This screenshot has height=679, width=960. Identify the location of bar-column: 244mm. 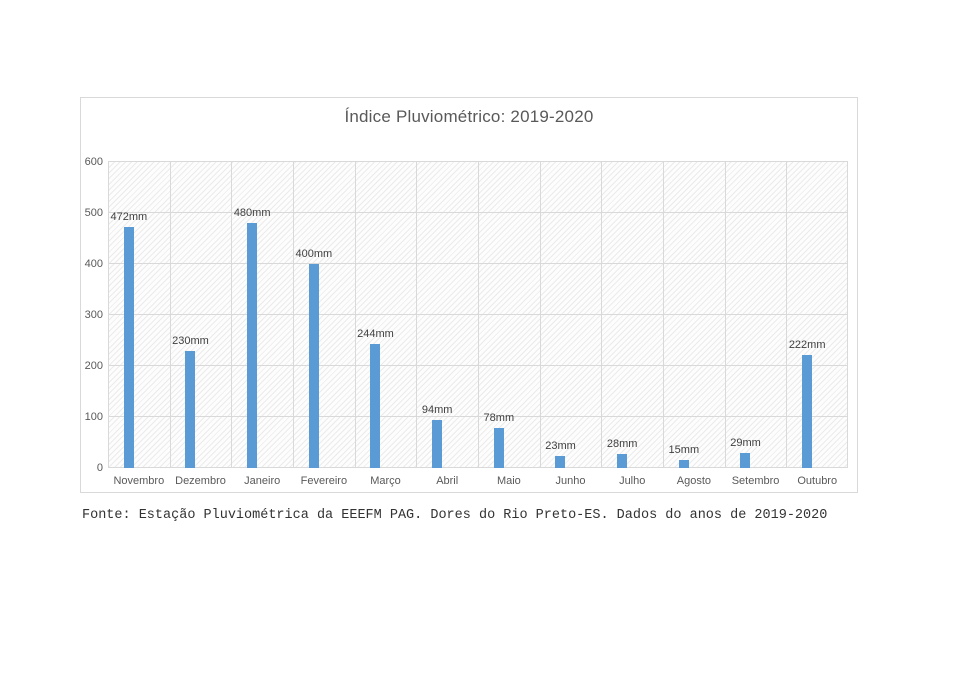
(386, 315).